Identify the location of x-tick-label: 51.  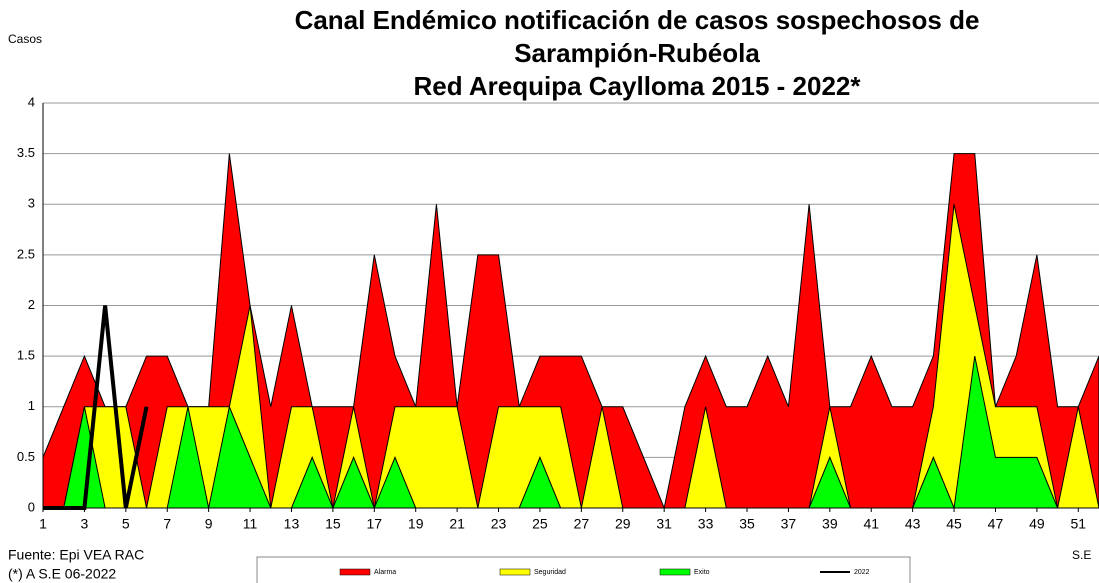
(1079, 524).